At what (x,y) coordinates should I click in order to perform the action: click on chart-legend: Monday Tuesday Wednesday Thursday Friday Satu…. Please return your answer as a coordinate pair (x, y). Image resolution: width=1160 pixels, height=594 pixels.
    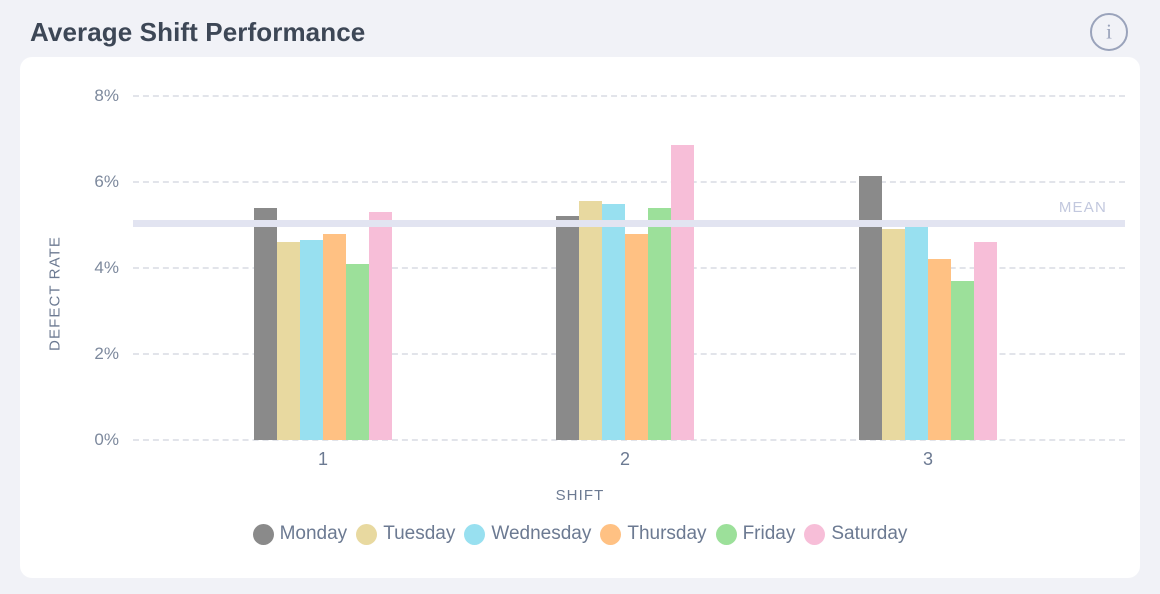
    Looking at the image, I should click on (580, 534).